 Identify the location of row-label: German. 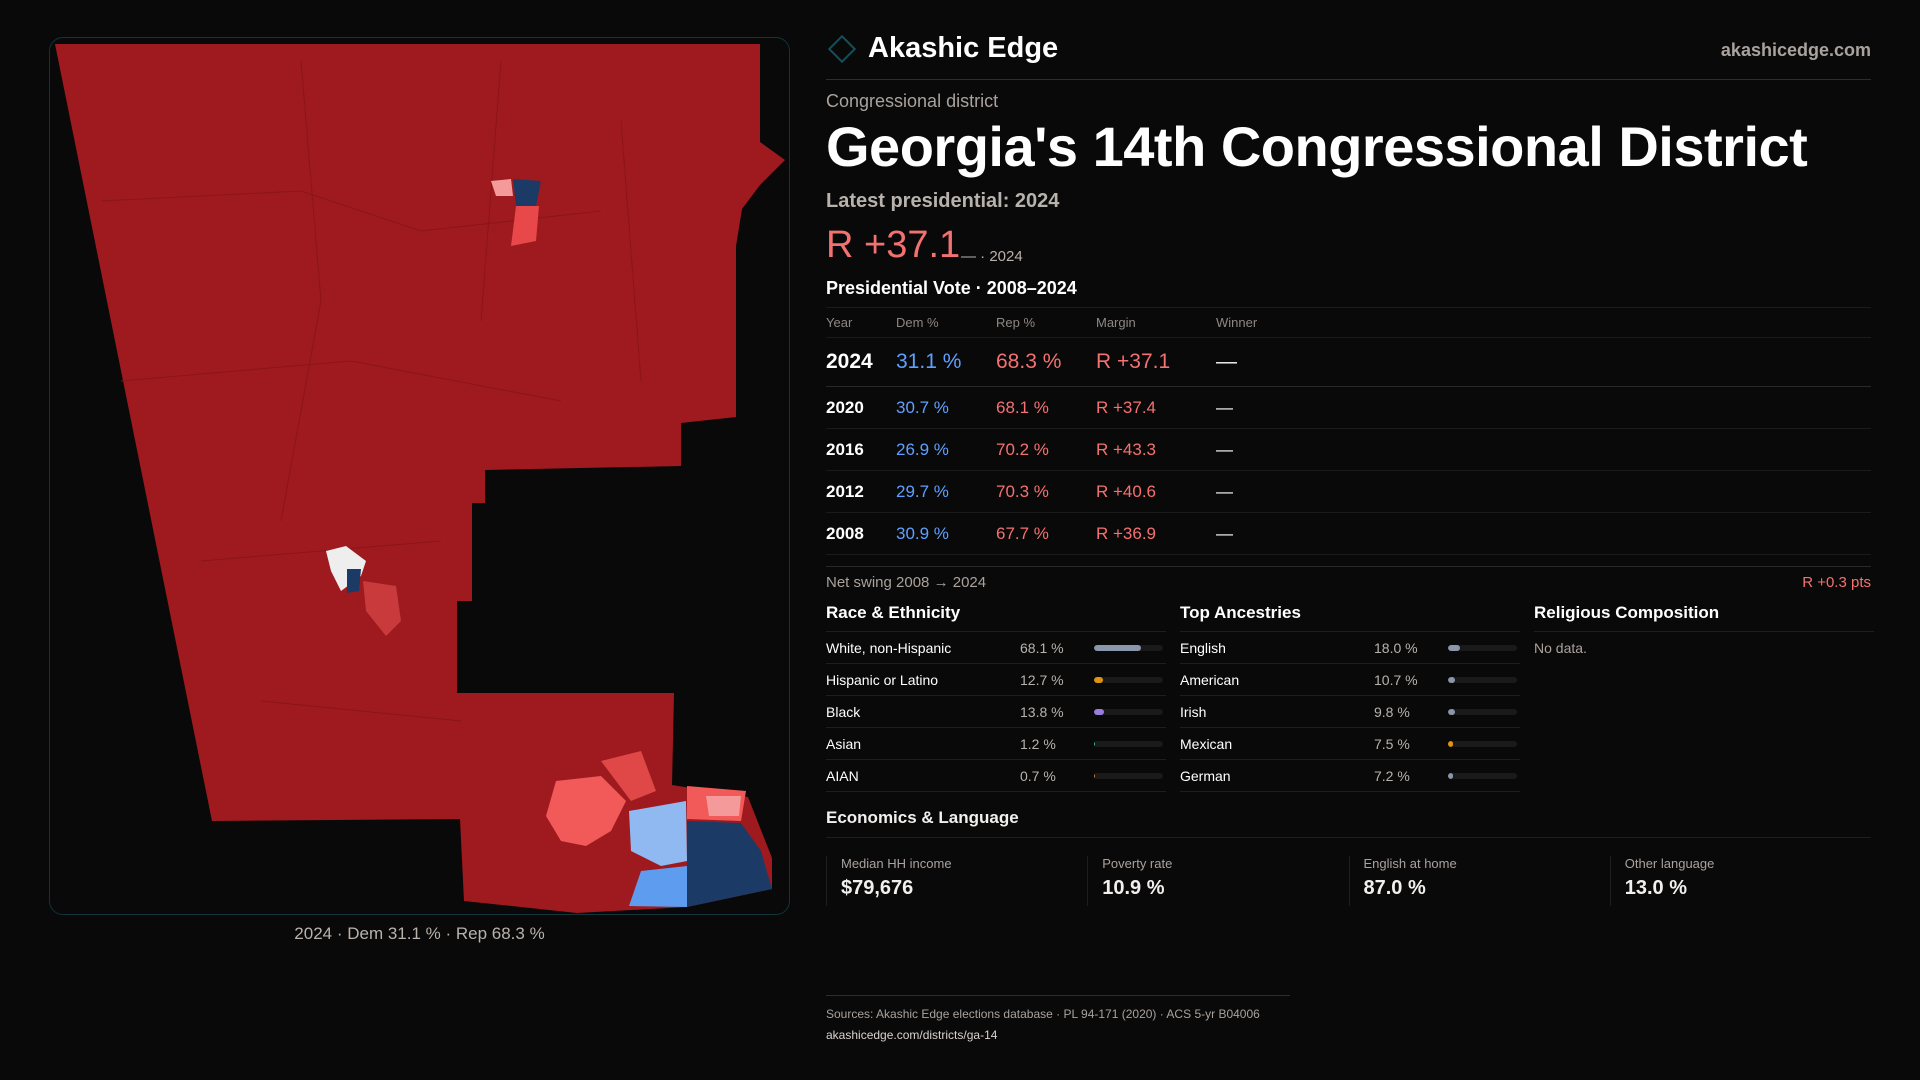
(1205, 775).